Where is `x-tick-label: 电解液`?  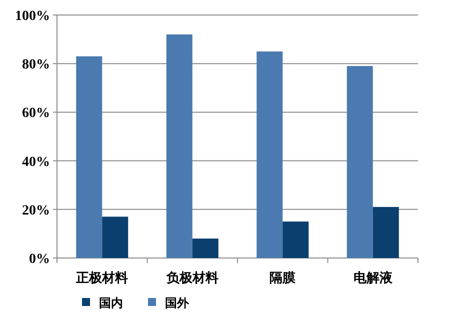
x-tick-label: 电解液 is located at coordinates (373, 277).